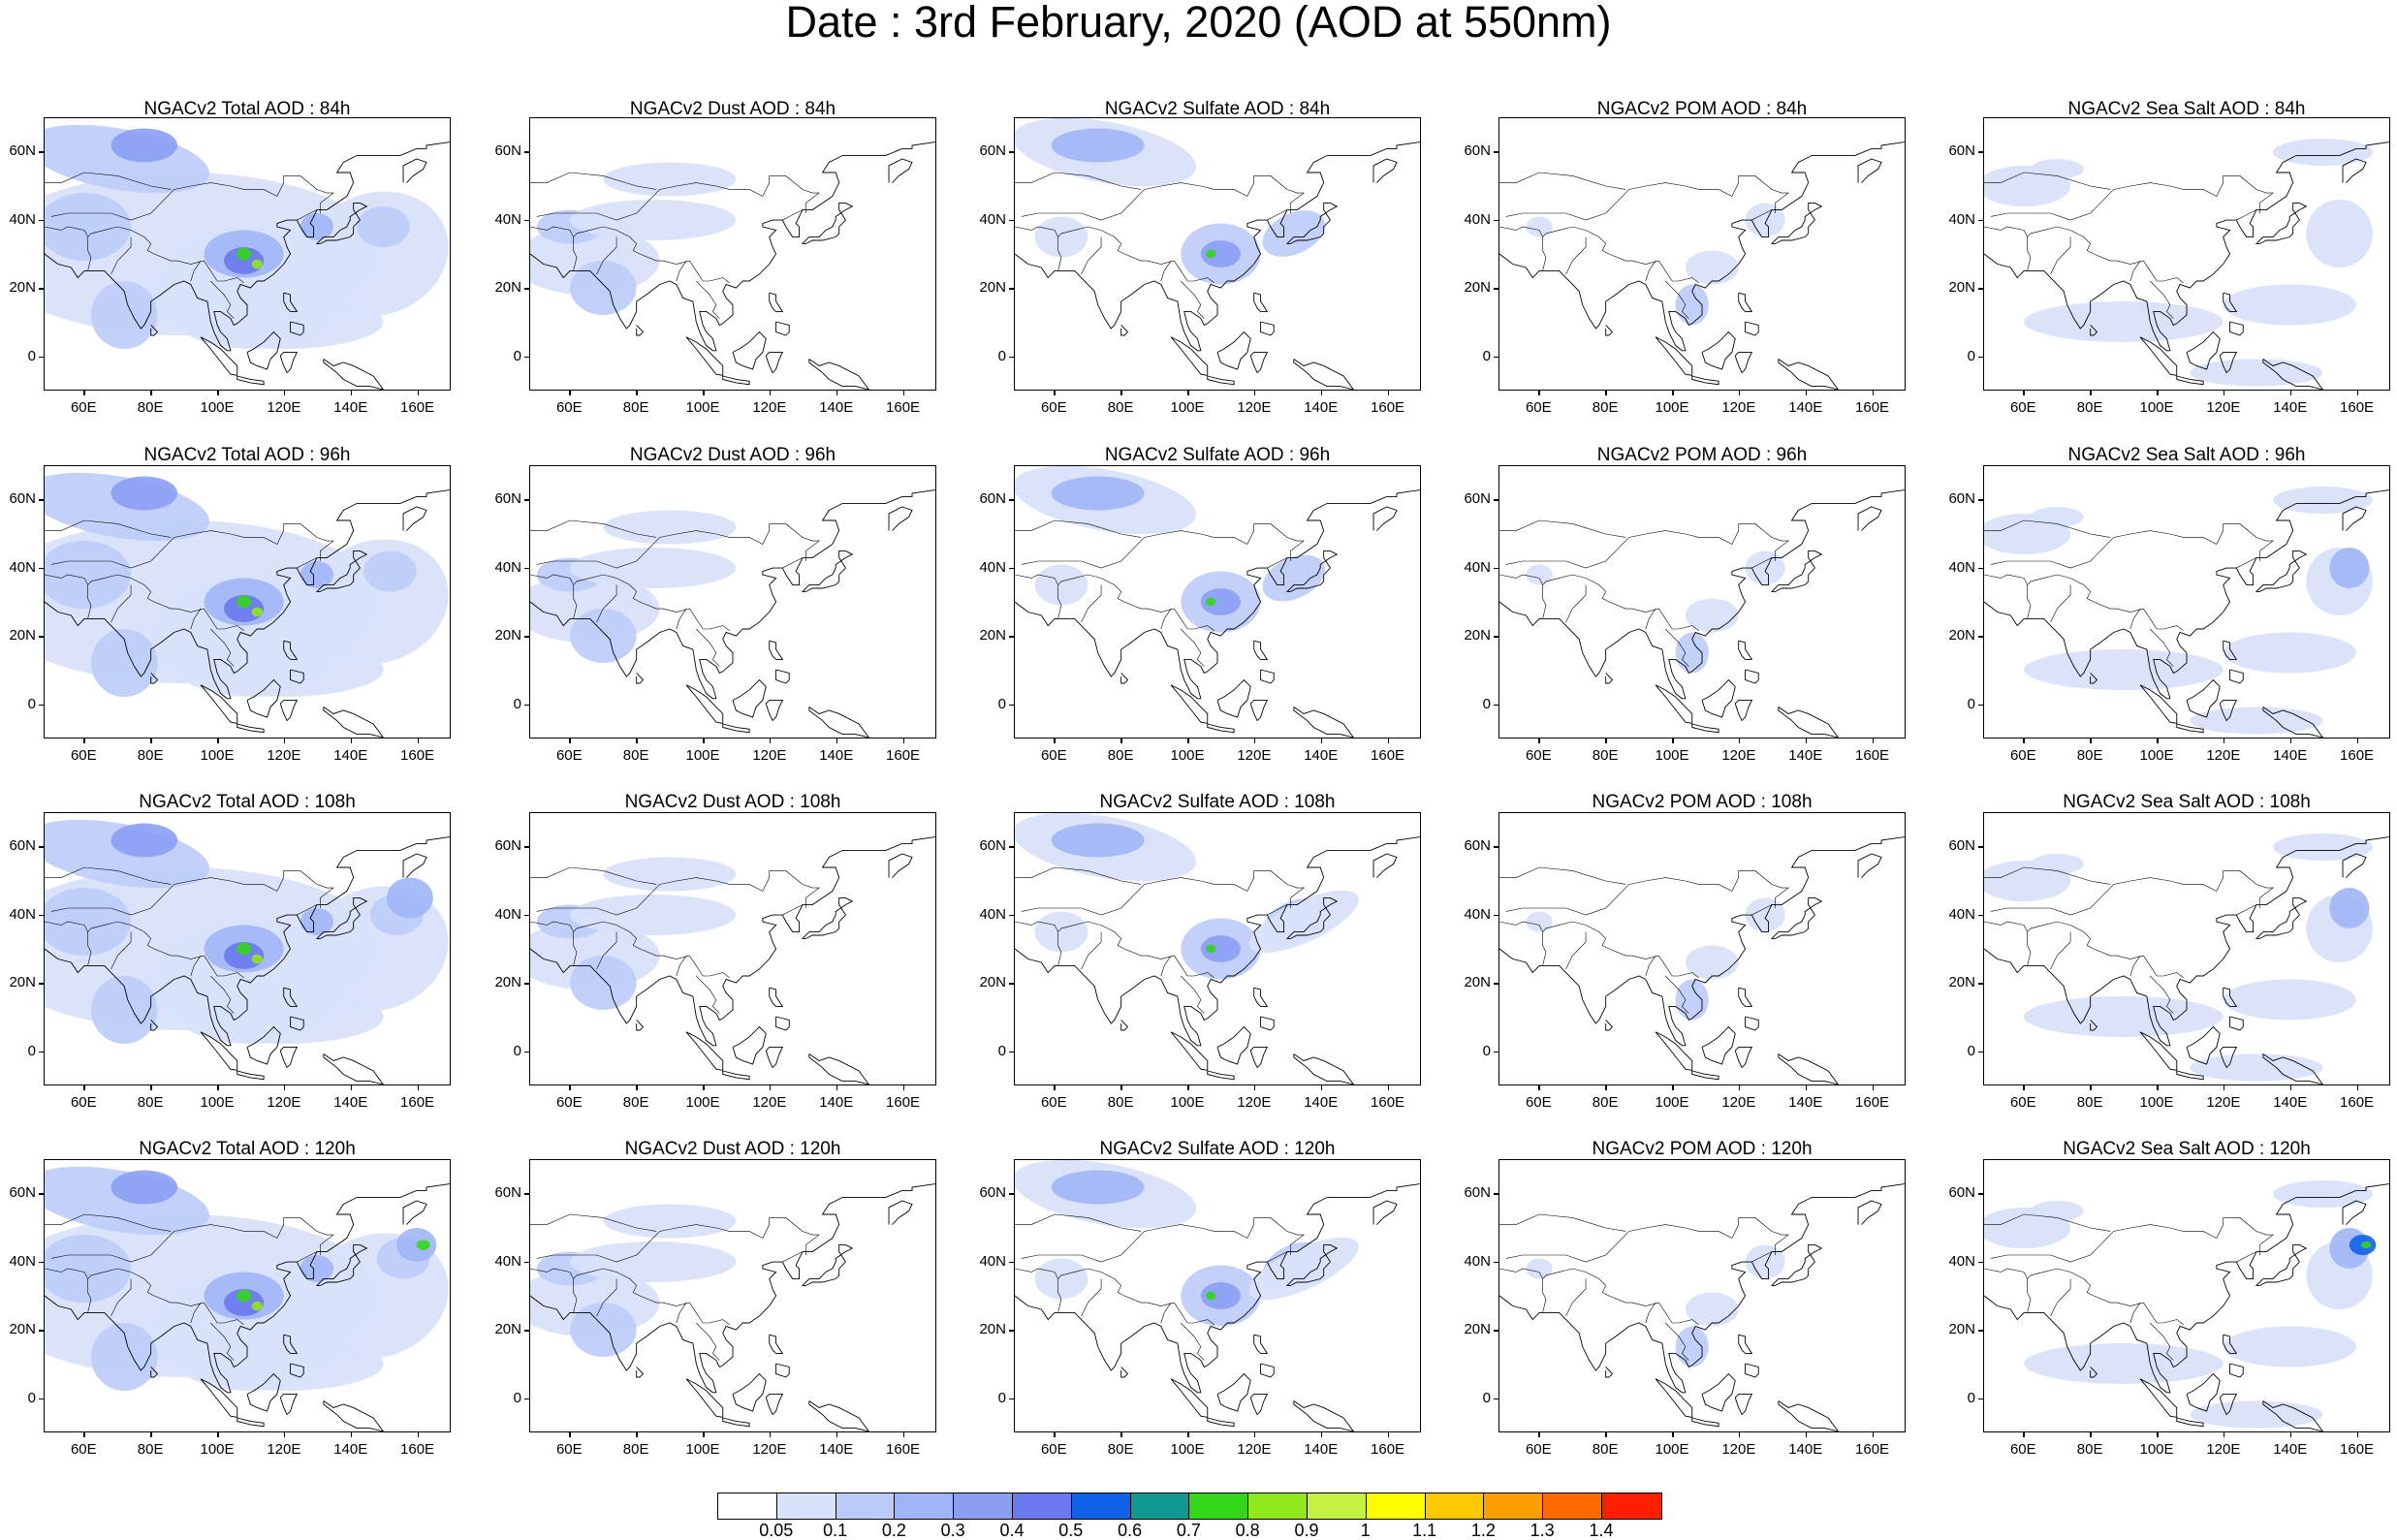  What do you see at coordinates (733, 802) in the screenshot?
I see `panel-title: NGACv2 Dust AOD : 108h` at bounding box center [733, 802].